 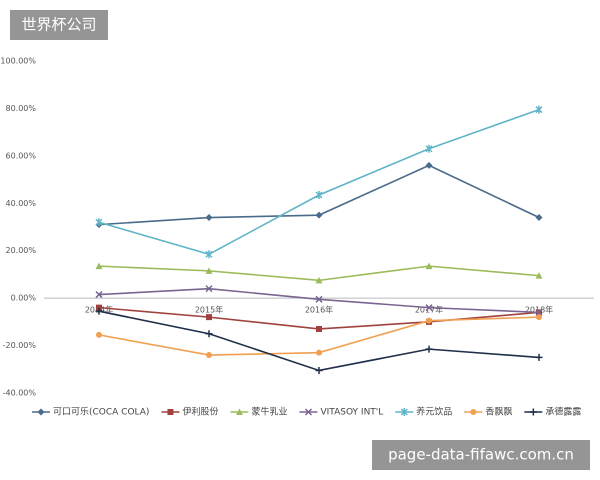 I want to click on y-tick-label: 80.00%, so click(x=20, y=108).